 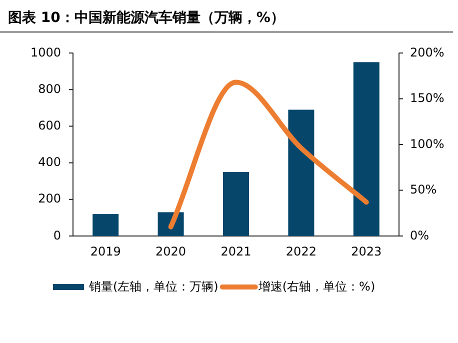 I want to click on x-tick-label: 2019, so click(x=105, y=251).